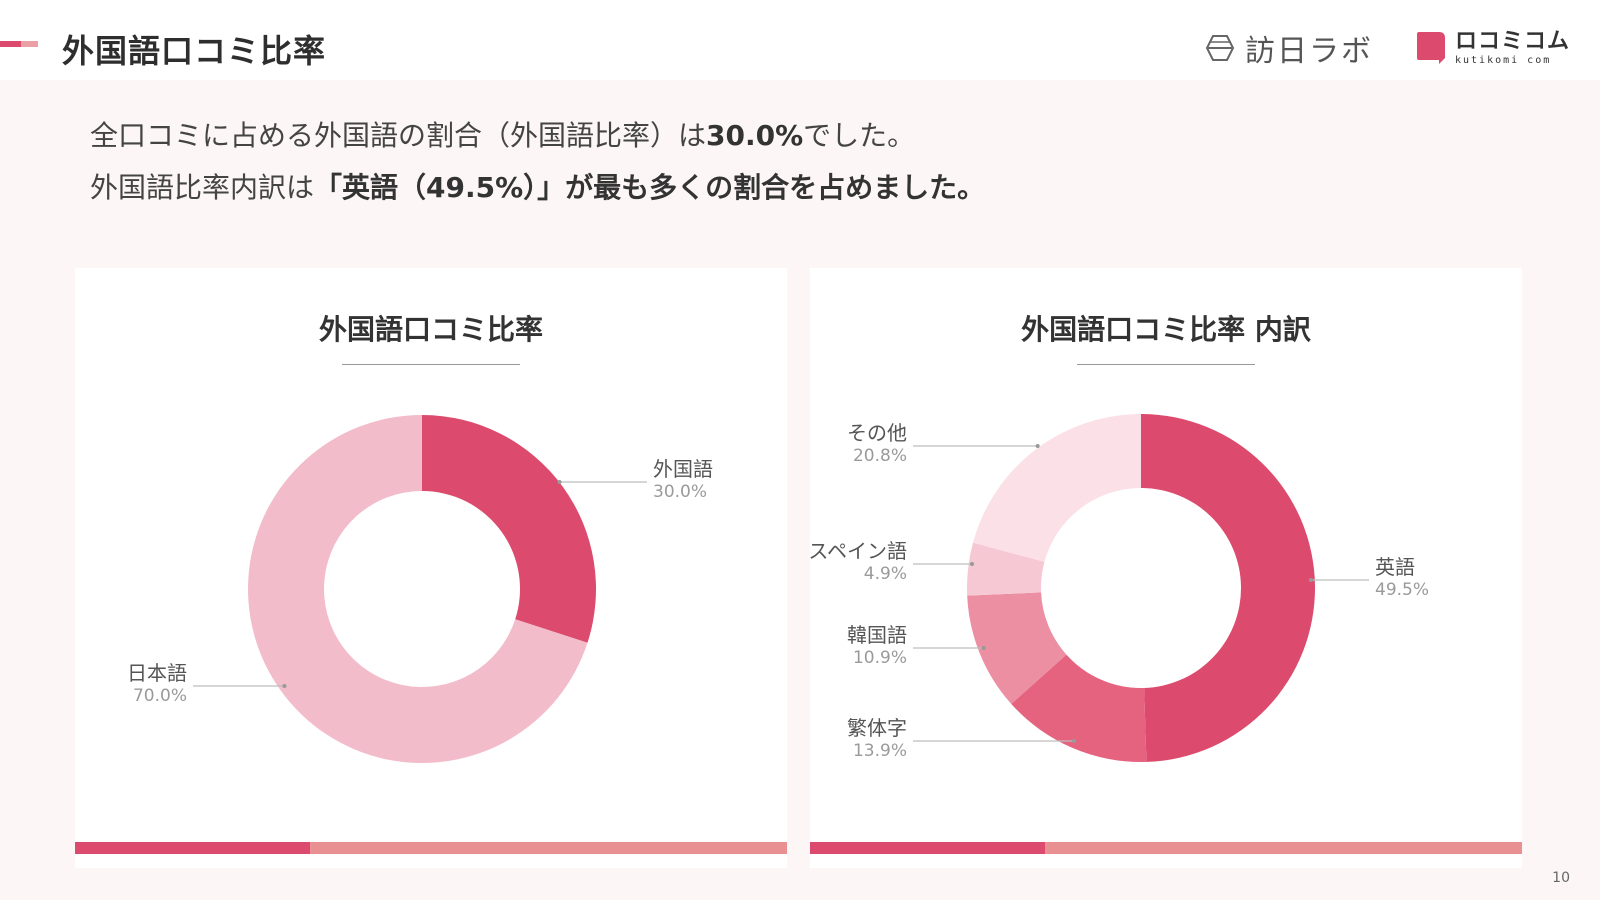 This screenshot has height=900, width=1600. I want to click on slice-value-0-1: 70.0%, so click(160, 696).